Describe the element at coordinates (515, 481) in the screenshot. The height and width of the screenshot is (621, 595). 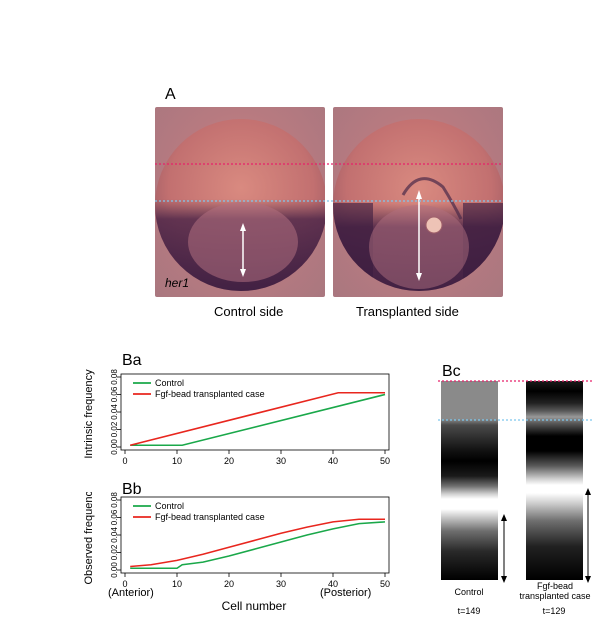
I see `bc-overlay` at that location.